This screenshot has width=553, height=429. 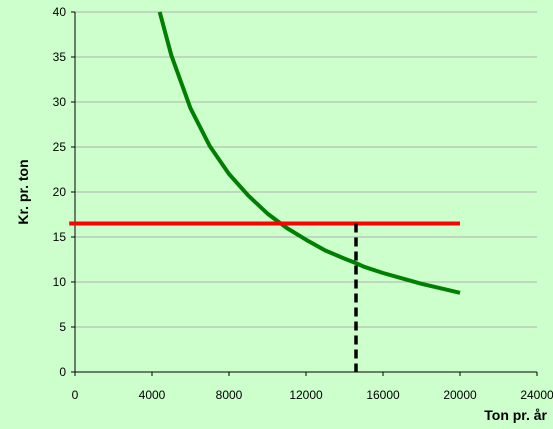 What do you see at coordinates (60, 57) in the screenshot?
I see `y-tick-label: 35` at bounding box center [60, 57].